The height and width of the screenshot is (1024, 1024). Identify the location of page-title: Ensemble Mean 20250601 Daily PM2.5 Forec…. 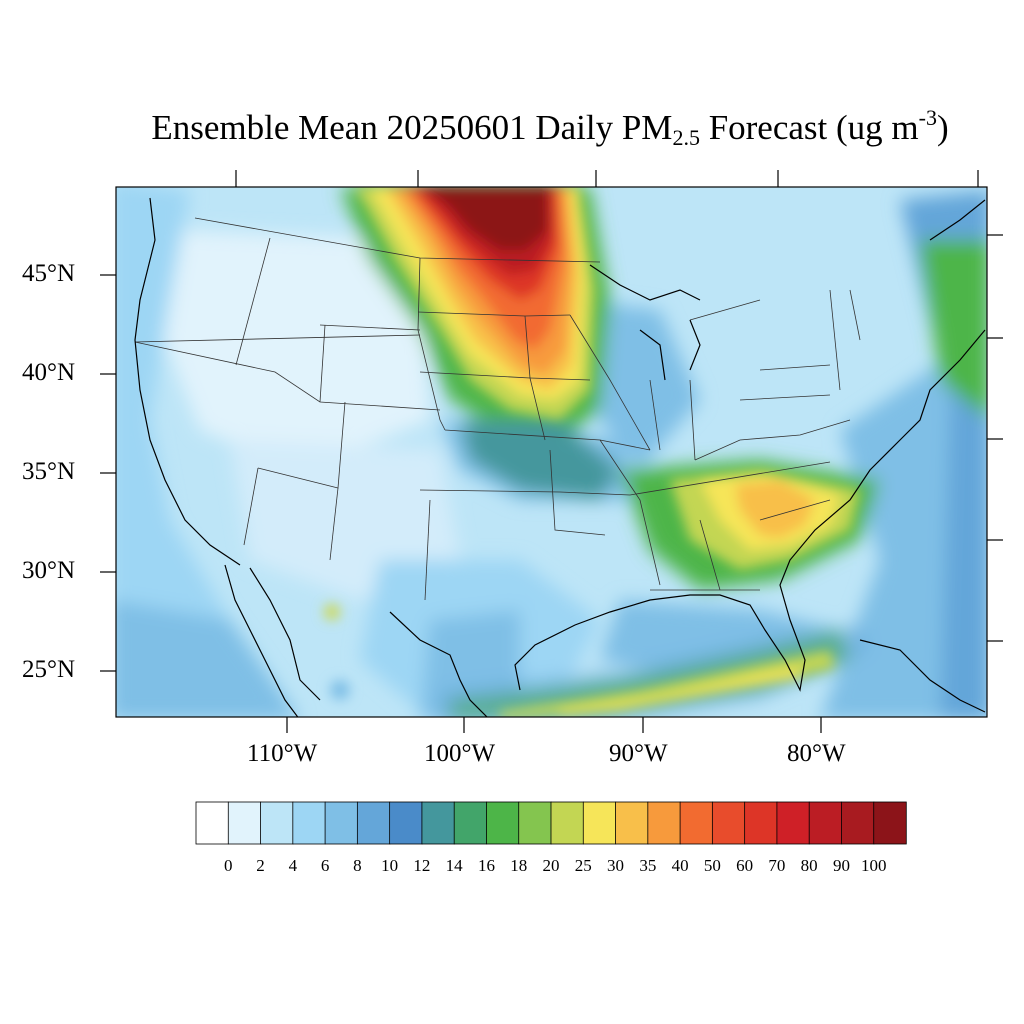
(550, 127).